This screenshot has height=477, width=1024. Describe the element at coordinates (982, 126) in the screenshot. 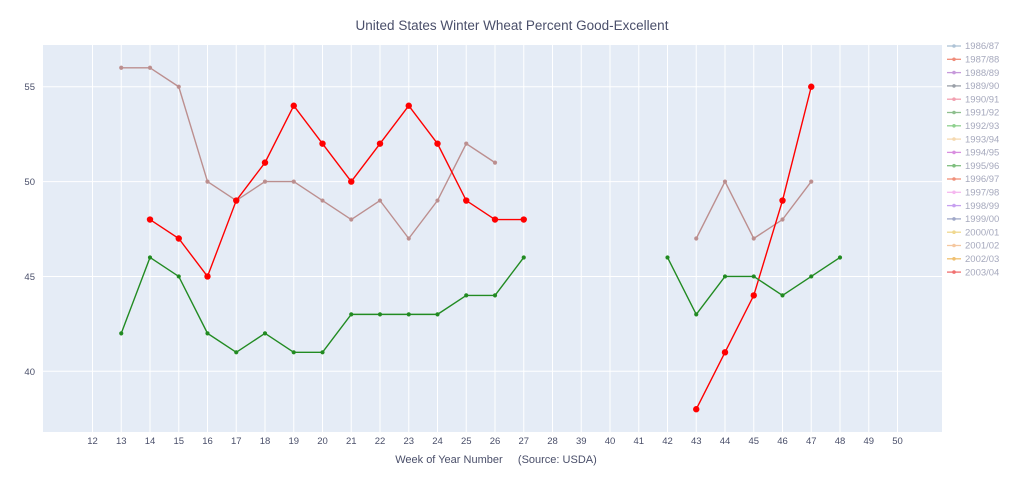

I see `legend-label: 1992/93` at that location.